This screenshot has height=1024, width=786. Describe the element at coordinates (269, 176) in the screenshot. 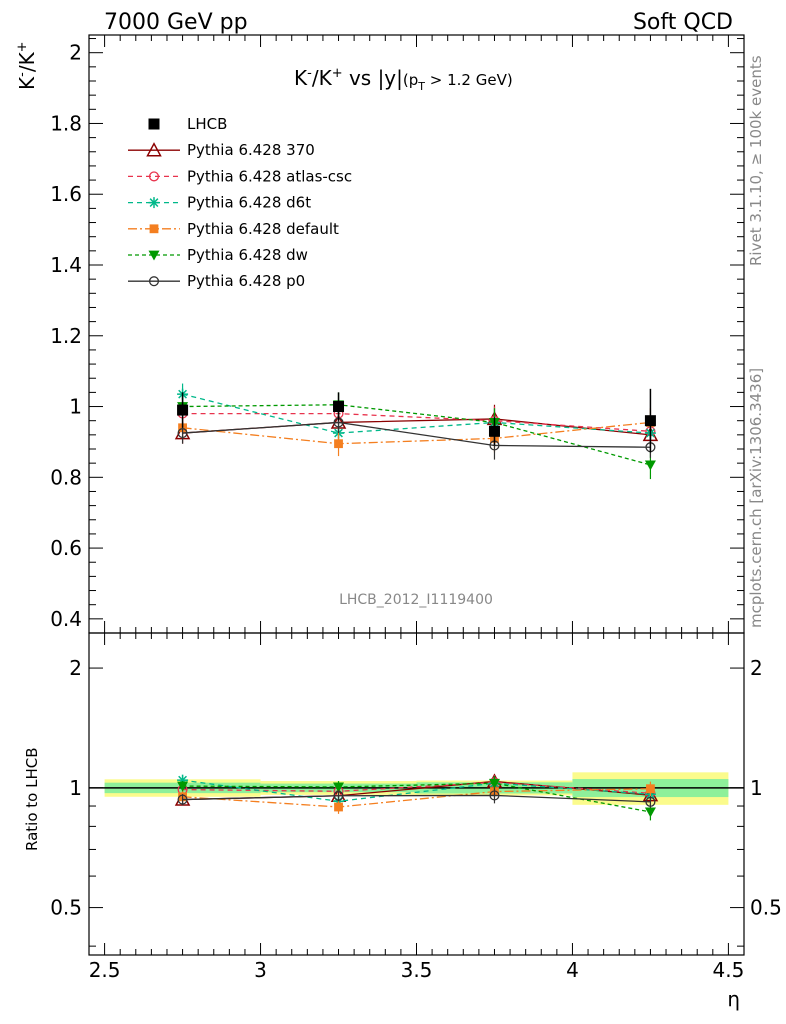

I see `legend-label: Pythia 6.428 atlas-csc` at that location.